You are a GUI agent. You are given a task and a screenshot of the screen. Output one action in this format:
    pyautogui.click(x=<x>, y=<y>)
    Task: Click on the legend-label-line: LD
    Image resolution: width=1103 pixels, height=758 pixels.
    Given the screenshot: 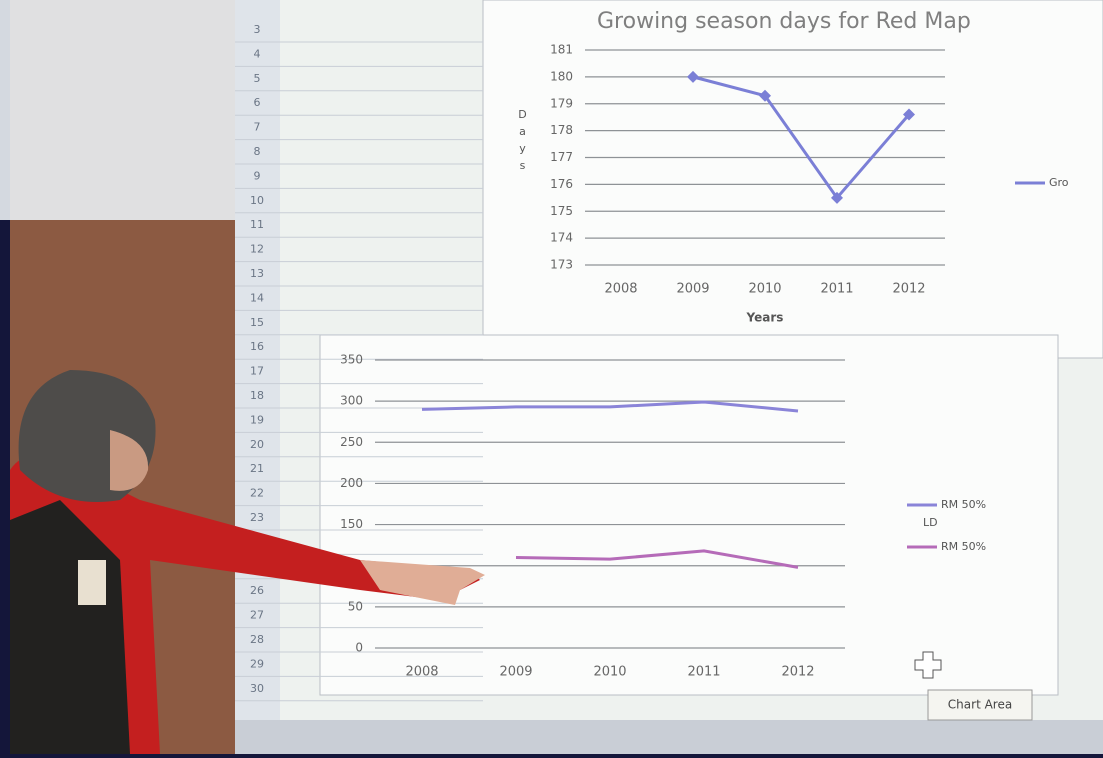 What is the action you would take?
    pyautogui.click(x=930, y=522)
    